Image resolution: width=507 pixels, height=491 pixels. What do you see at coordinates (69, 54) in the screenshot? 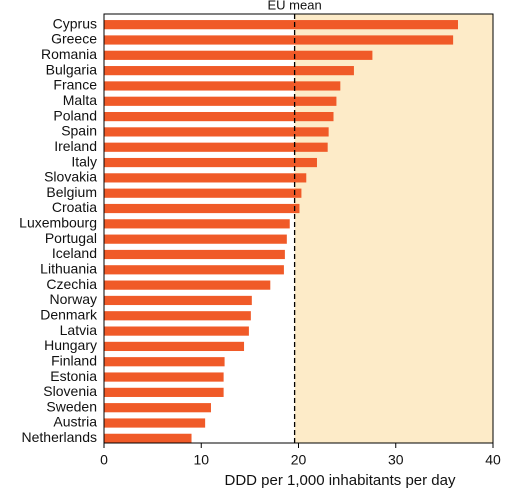
I see `y-tick-label: Romania` at bounding box center [69, 54].